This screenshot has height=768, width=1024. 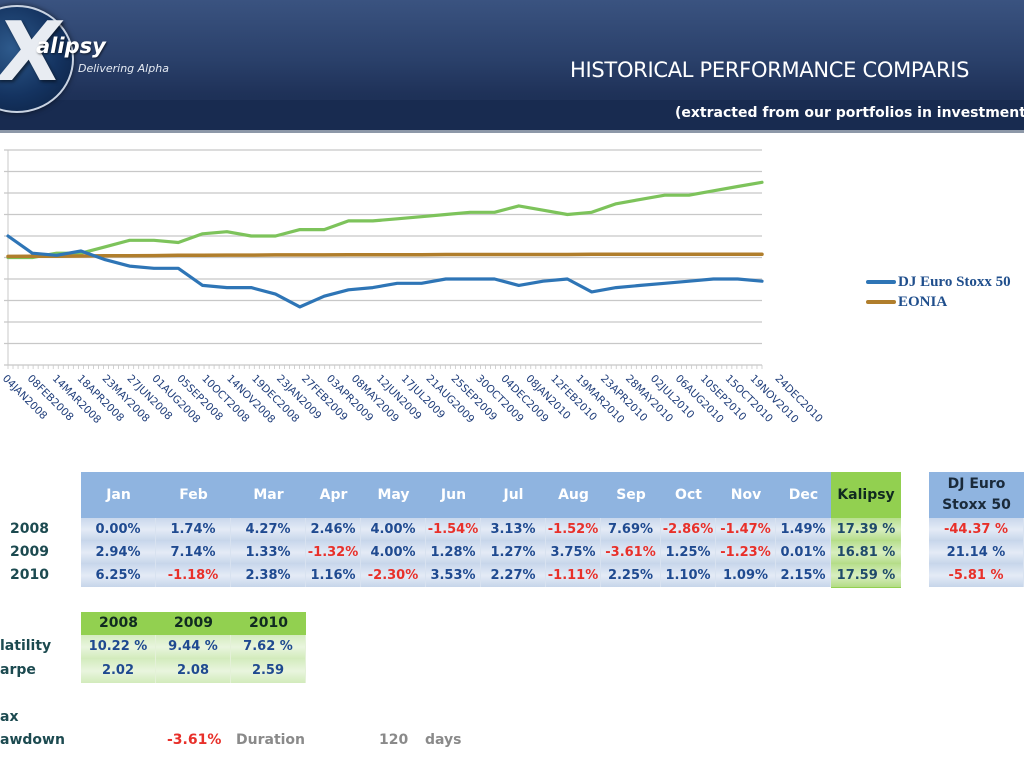 What do you see at coordinates (976, 505) in the screenshot?
I see `benchmark-header-line2: Stoxx 50` at bounding box center [976, 505].